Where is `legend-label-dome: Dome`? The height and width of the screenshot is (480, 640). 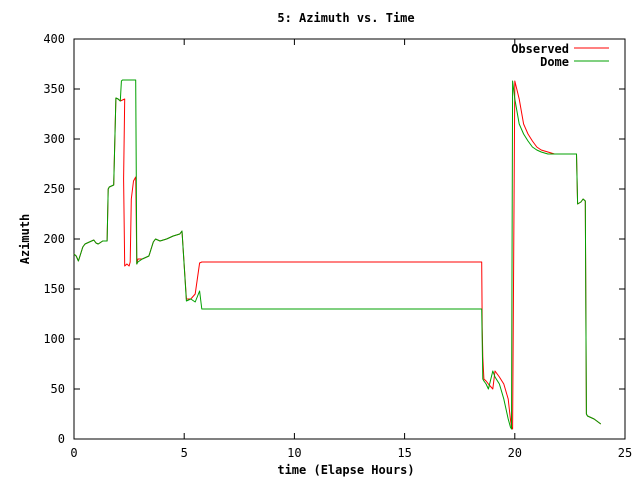
legend-label-dome: Dome is located at coordinates (554, 62).